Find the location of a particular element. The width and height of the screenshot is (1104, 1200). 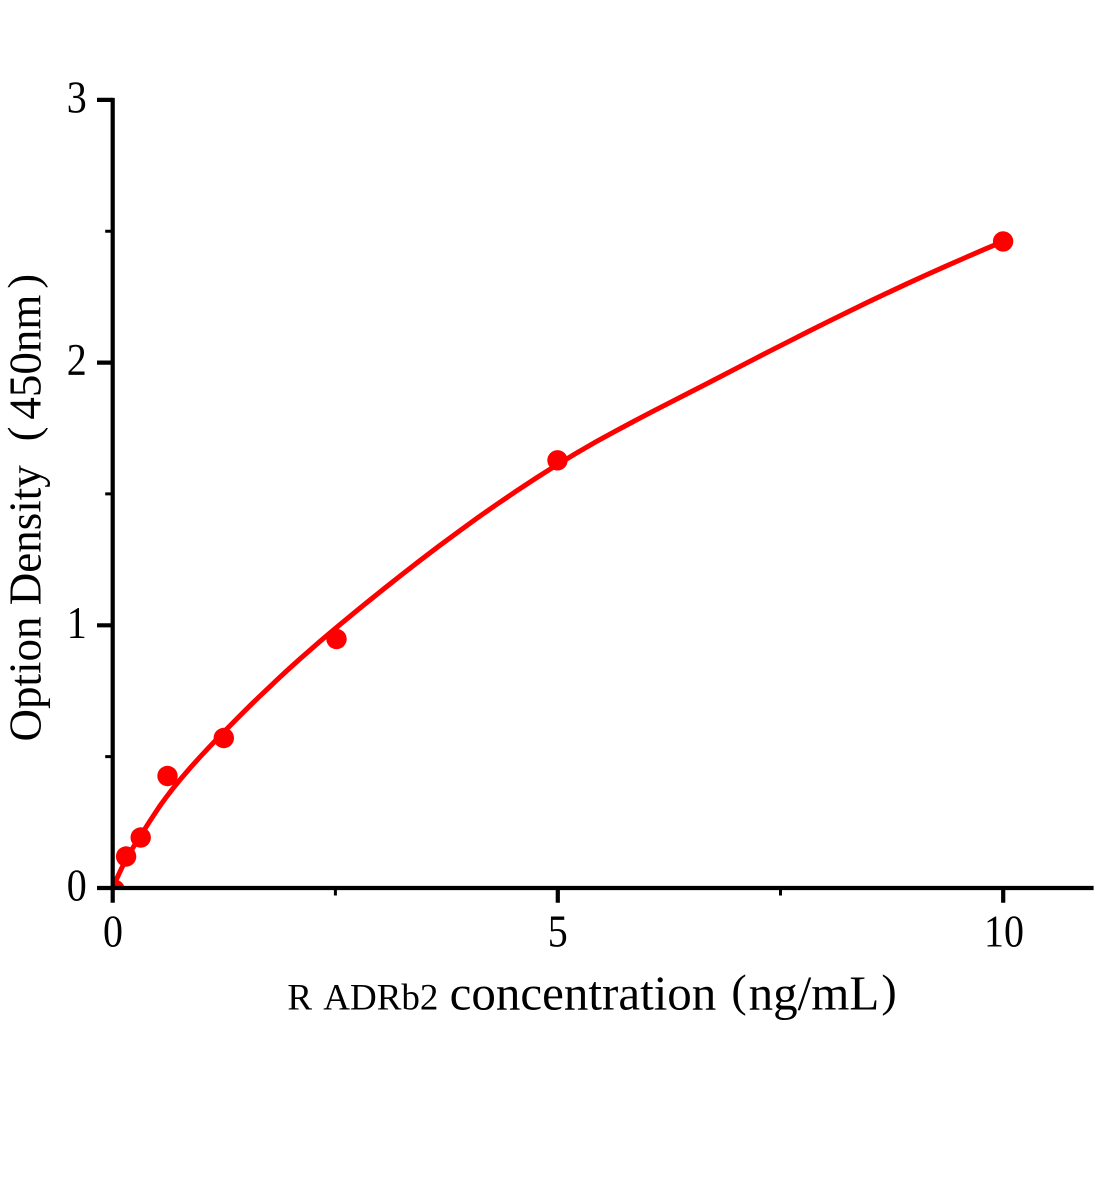

svg-text: 2 is located at coordinates (77, 360).